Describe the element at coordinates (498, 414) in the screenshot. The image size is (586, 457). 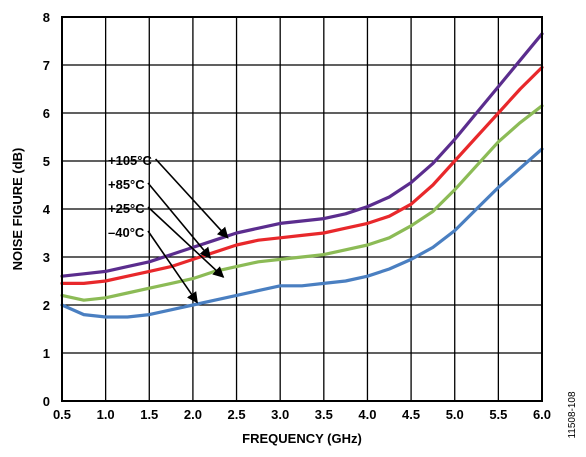
I see `x-tick-label: 5.5` at that location.